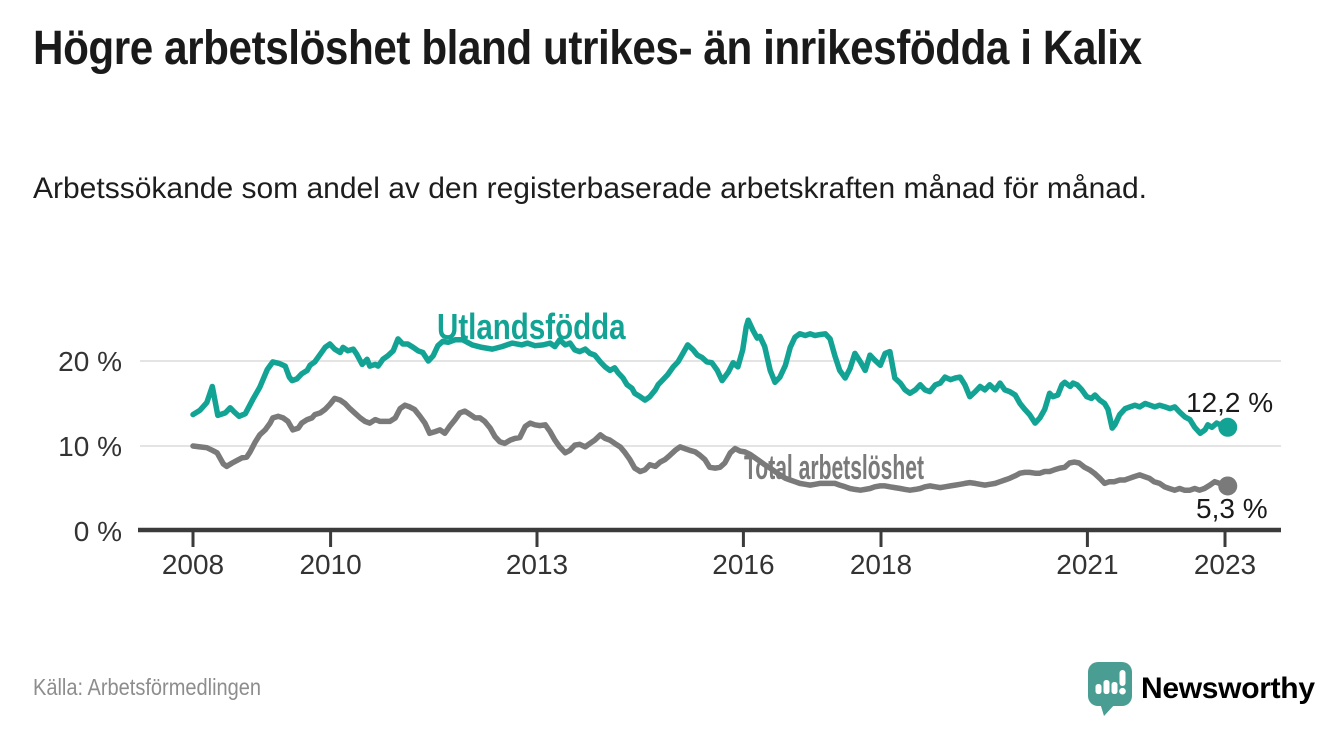  Describe the element at coordinates (1232, 508) in the screenshot. I see `end-value-label-total: 5,3 %` at that location.